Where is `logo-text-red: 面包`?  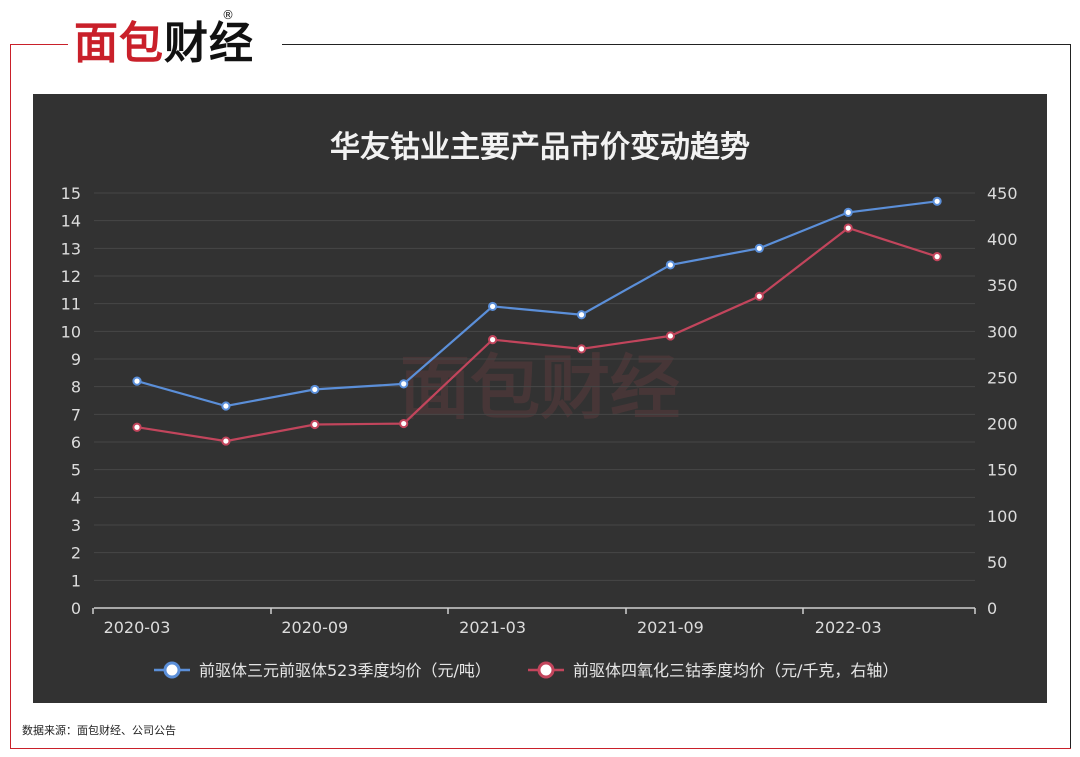 logo-text-red: 面包 is located at coordinates (119, 43).